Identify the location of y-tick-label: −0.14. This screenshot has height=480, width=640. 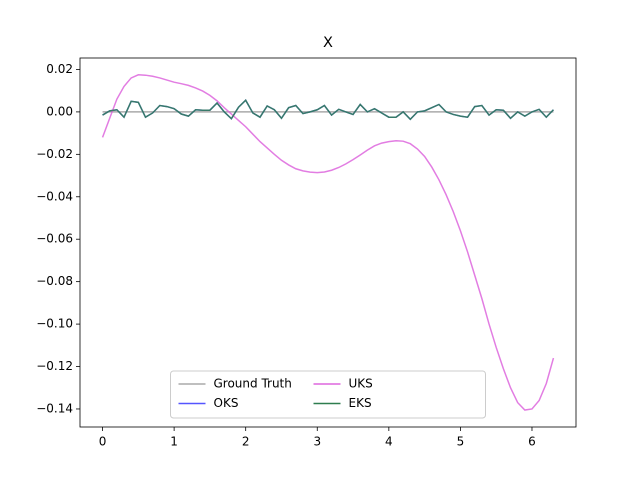
(54, 408).